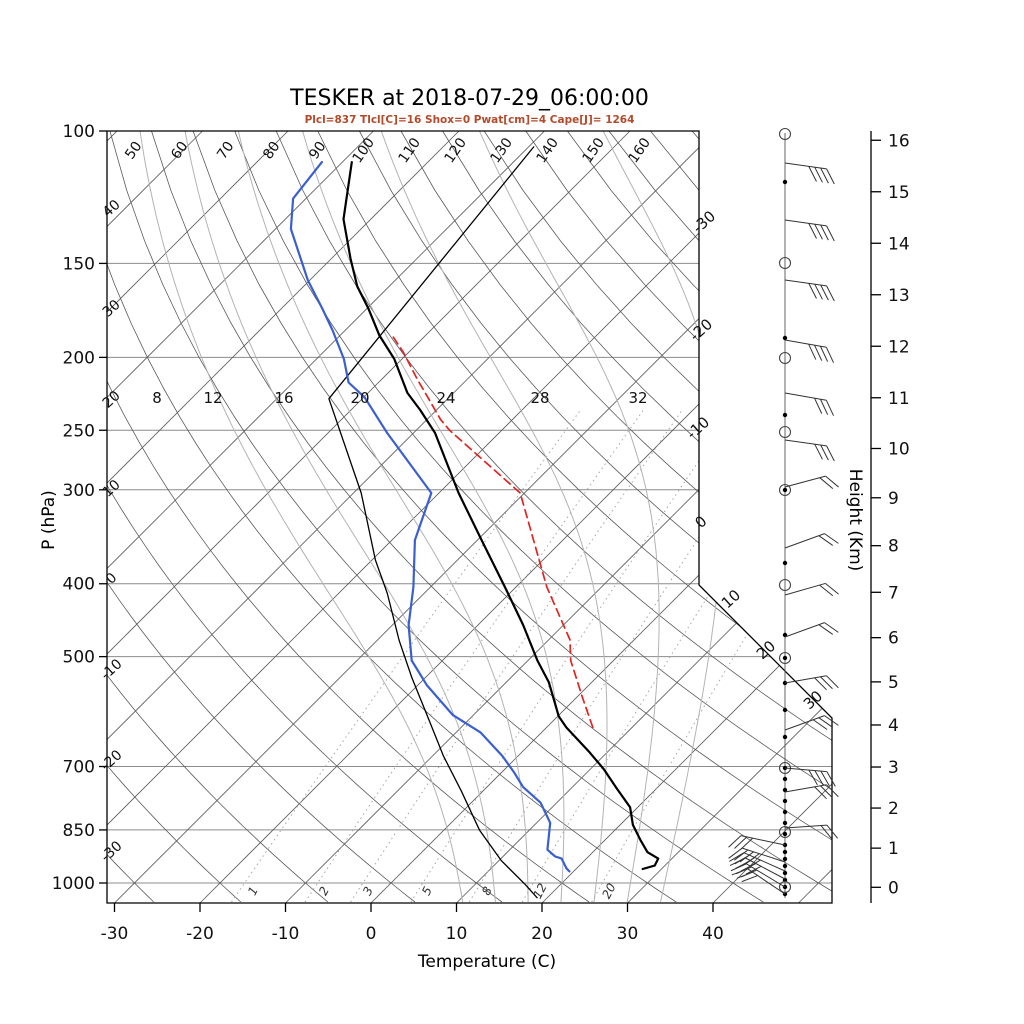 The height and width of the screenshot is (1024, 1024). What do you see at coordinates (899, 399) in the screenshot?
I see `height-tick-label: 11` at bounding box center [899, 399].